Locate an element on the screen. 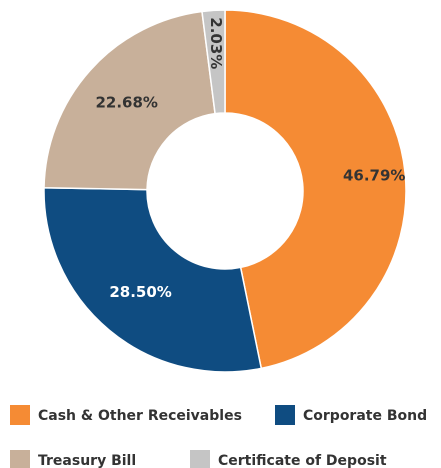 This screenshot has width=441, height=468. data-label: 28.50% is located at coordinates (140, 292).